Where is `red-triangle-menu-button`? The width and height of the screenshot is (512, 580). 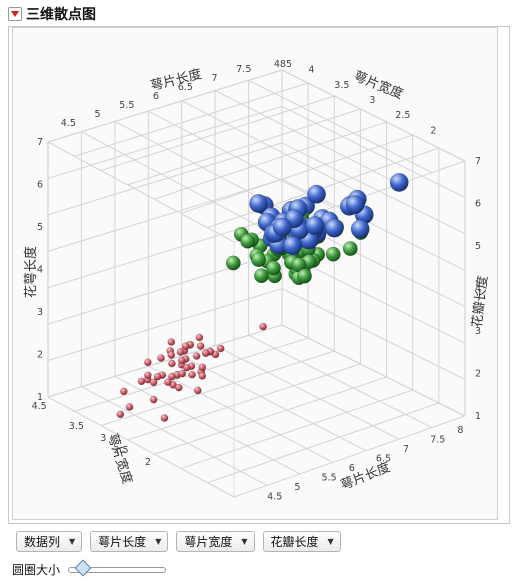
red-triangle-menu-button is located at coordinates (15, 14).